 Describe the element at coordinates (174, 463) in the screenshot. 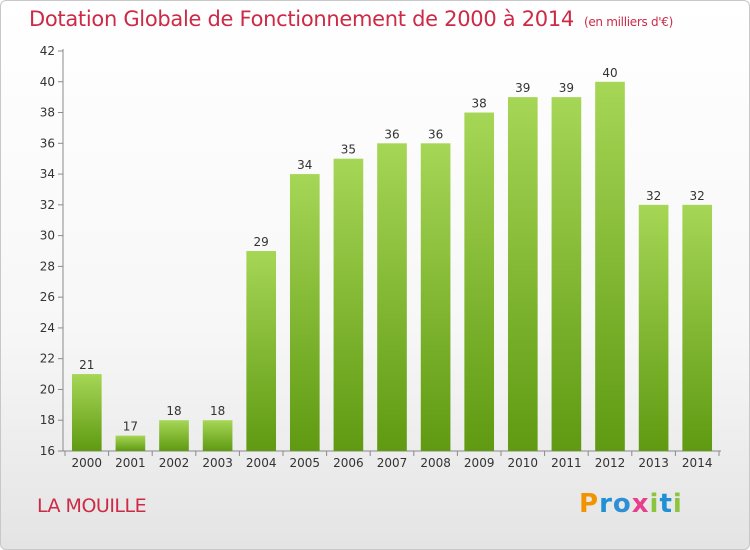

I see `x-tick-label-2002: 2002` at that location.